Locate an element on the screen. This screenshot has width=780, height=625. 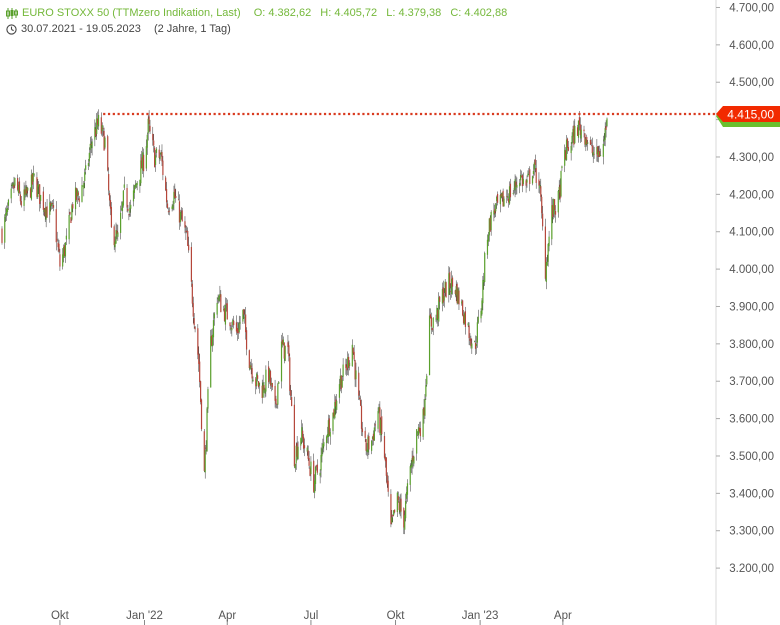
date-range: 30.07.2021 - 19.05.2023 is located at coordinates (81, 29).